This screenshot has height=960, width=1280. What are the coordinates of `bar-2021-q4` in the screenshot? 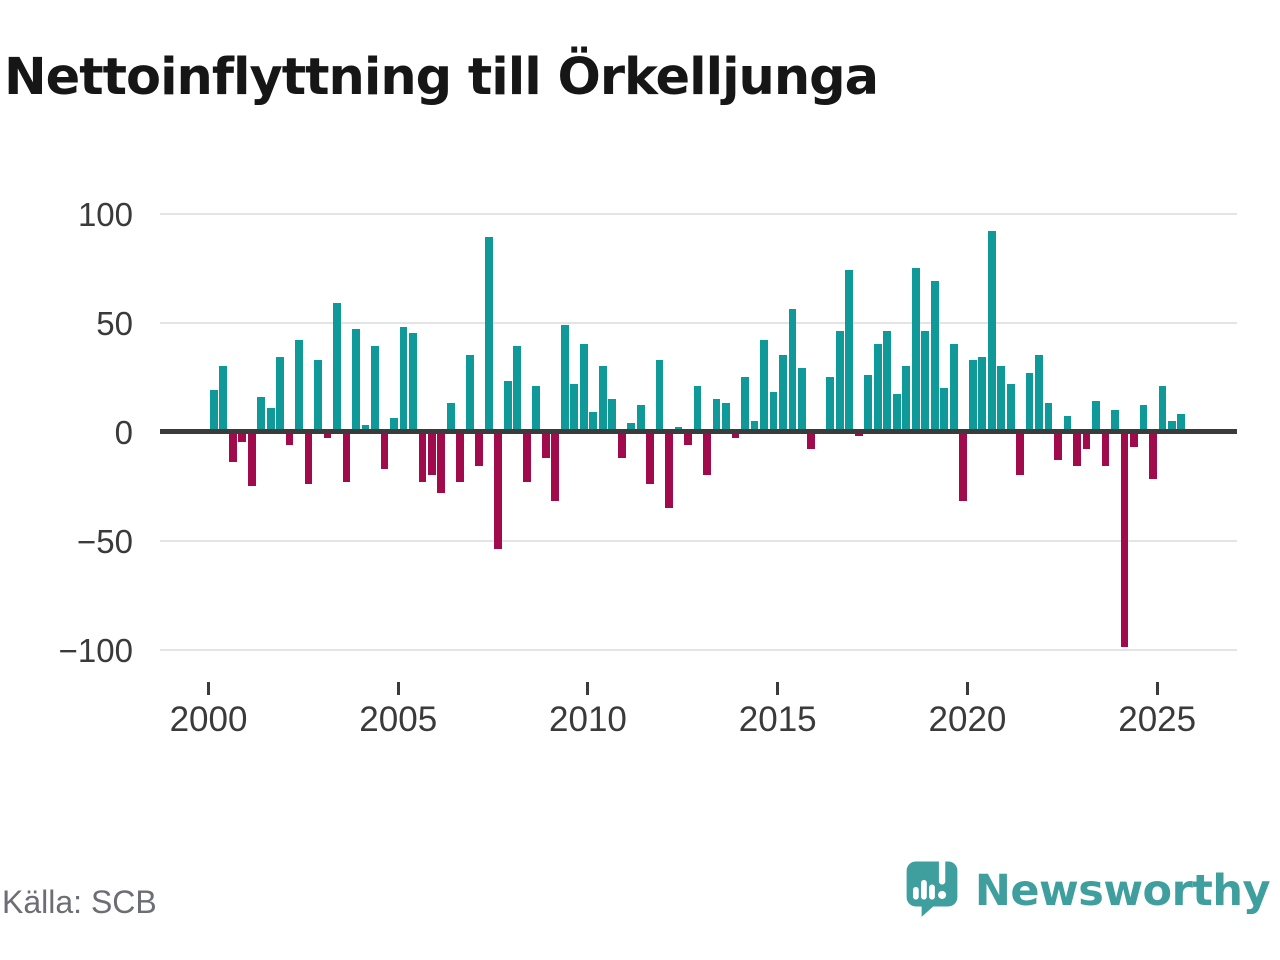 It's located at (1039, 393).